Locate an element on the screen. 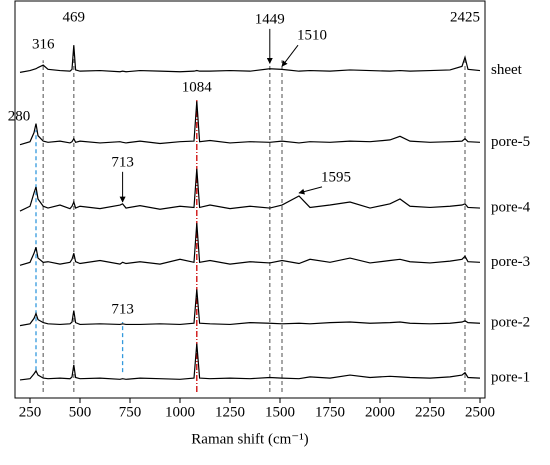 This screenshot has height=465, width=550. x-tick-label: 2250 is located at coordinates (430, 412).